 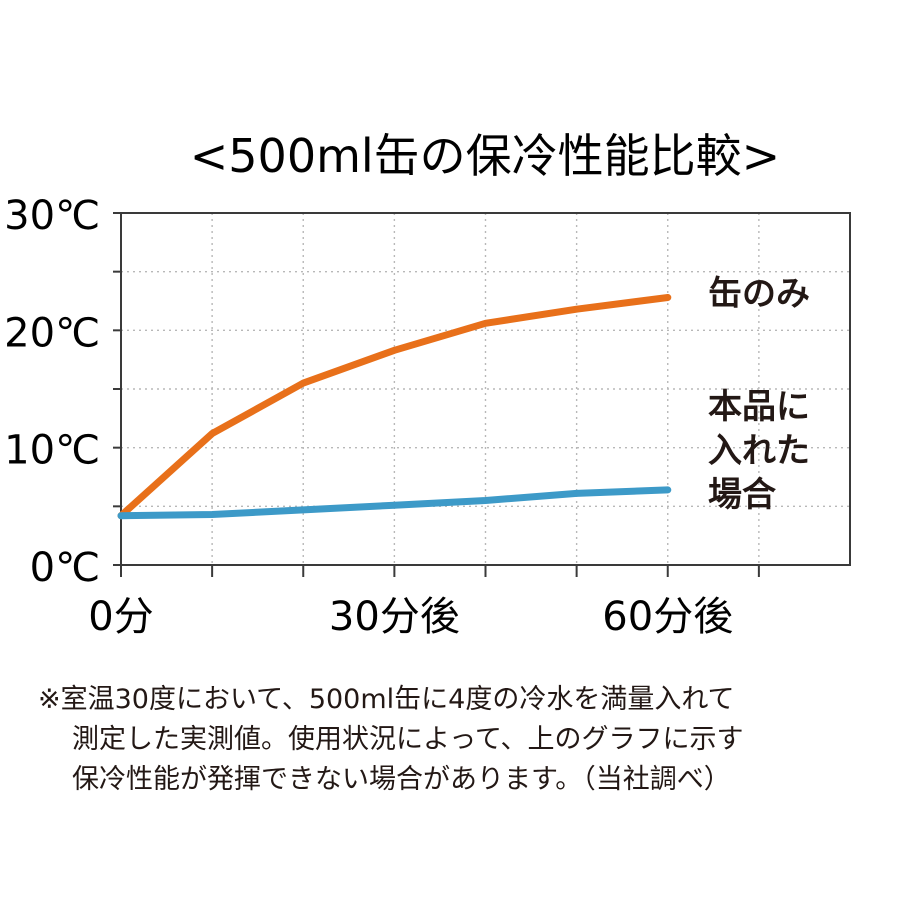 What do you see at coordinates (667, 617) in the screenshot?
I see `x-tick-label: 60分後` at bounding box center [667, 617].